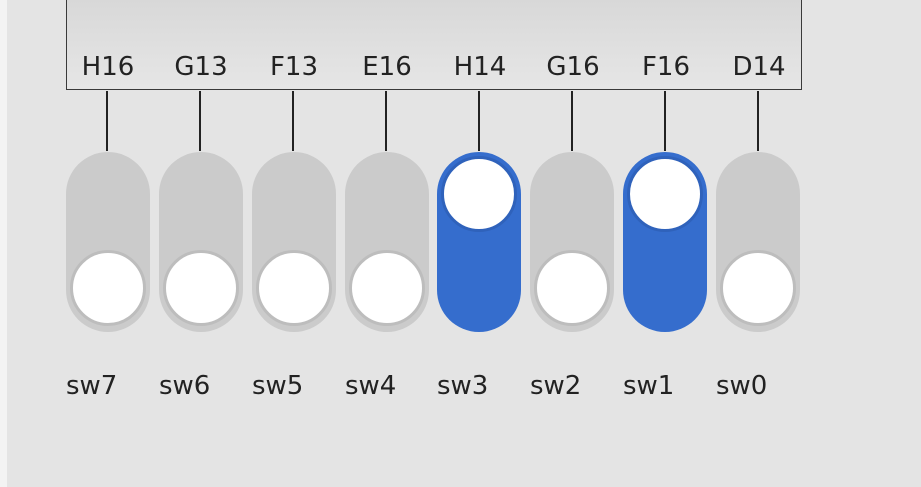 Image resolution: width=921 pixels, height=487 pixels. Describe the element at coordinates (294, 67) in the screenshot. I see `pin-label-f13: F13` at that location.